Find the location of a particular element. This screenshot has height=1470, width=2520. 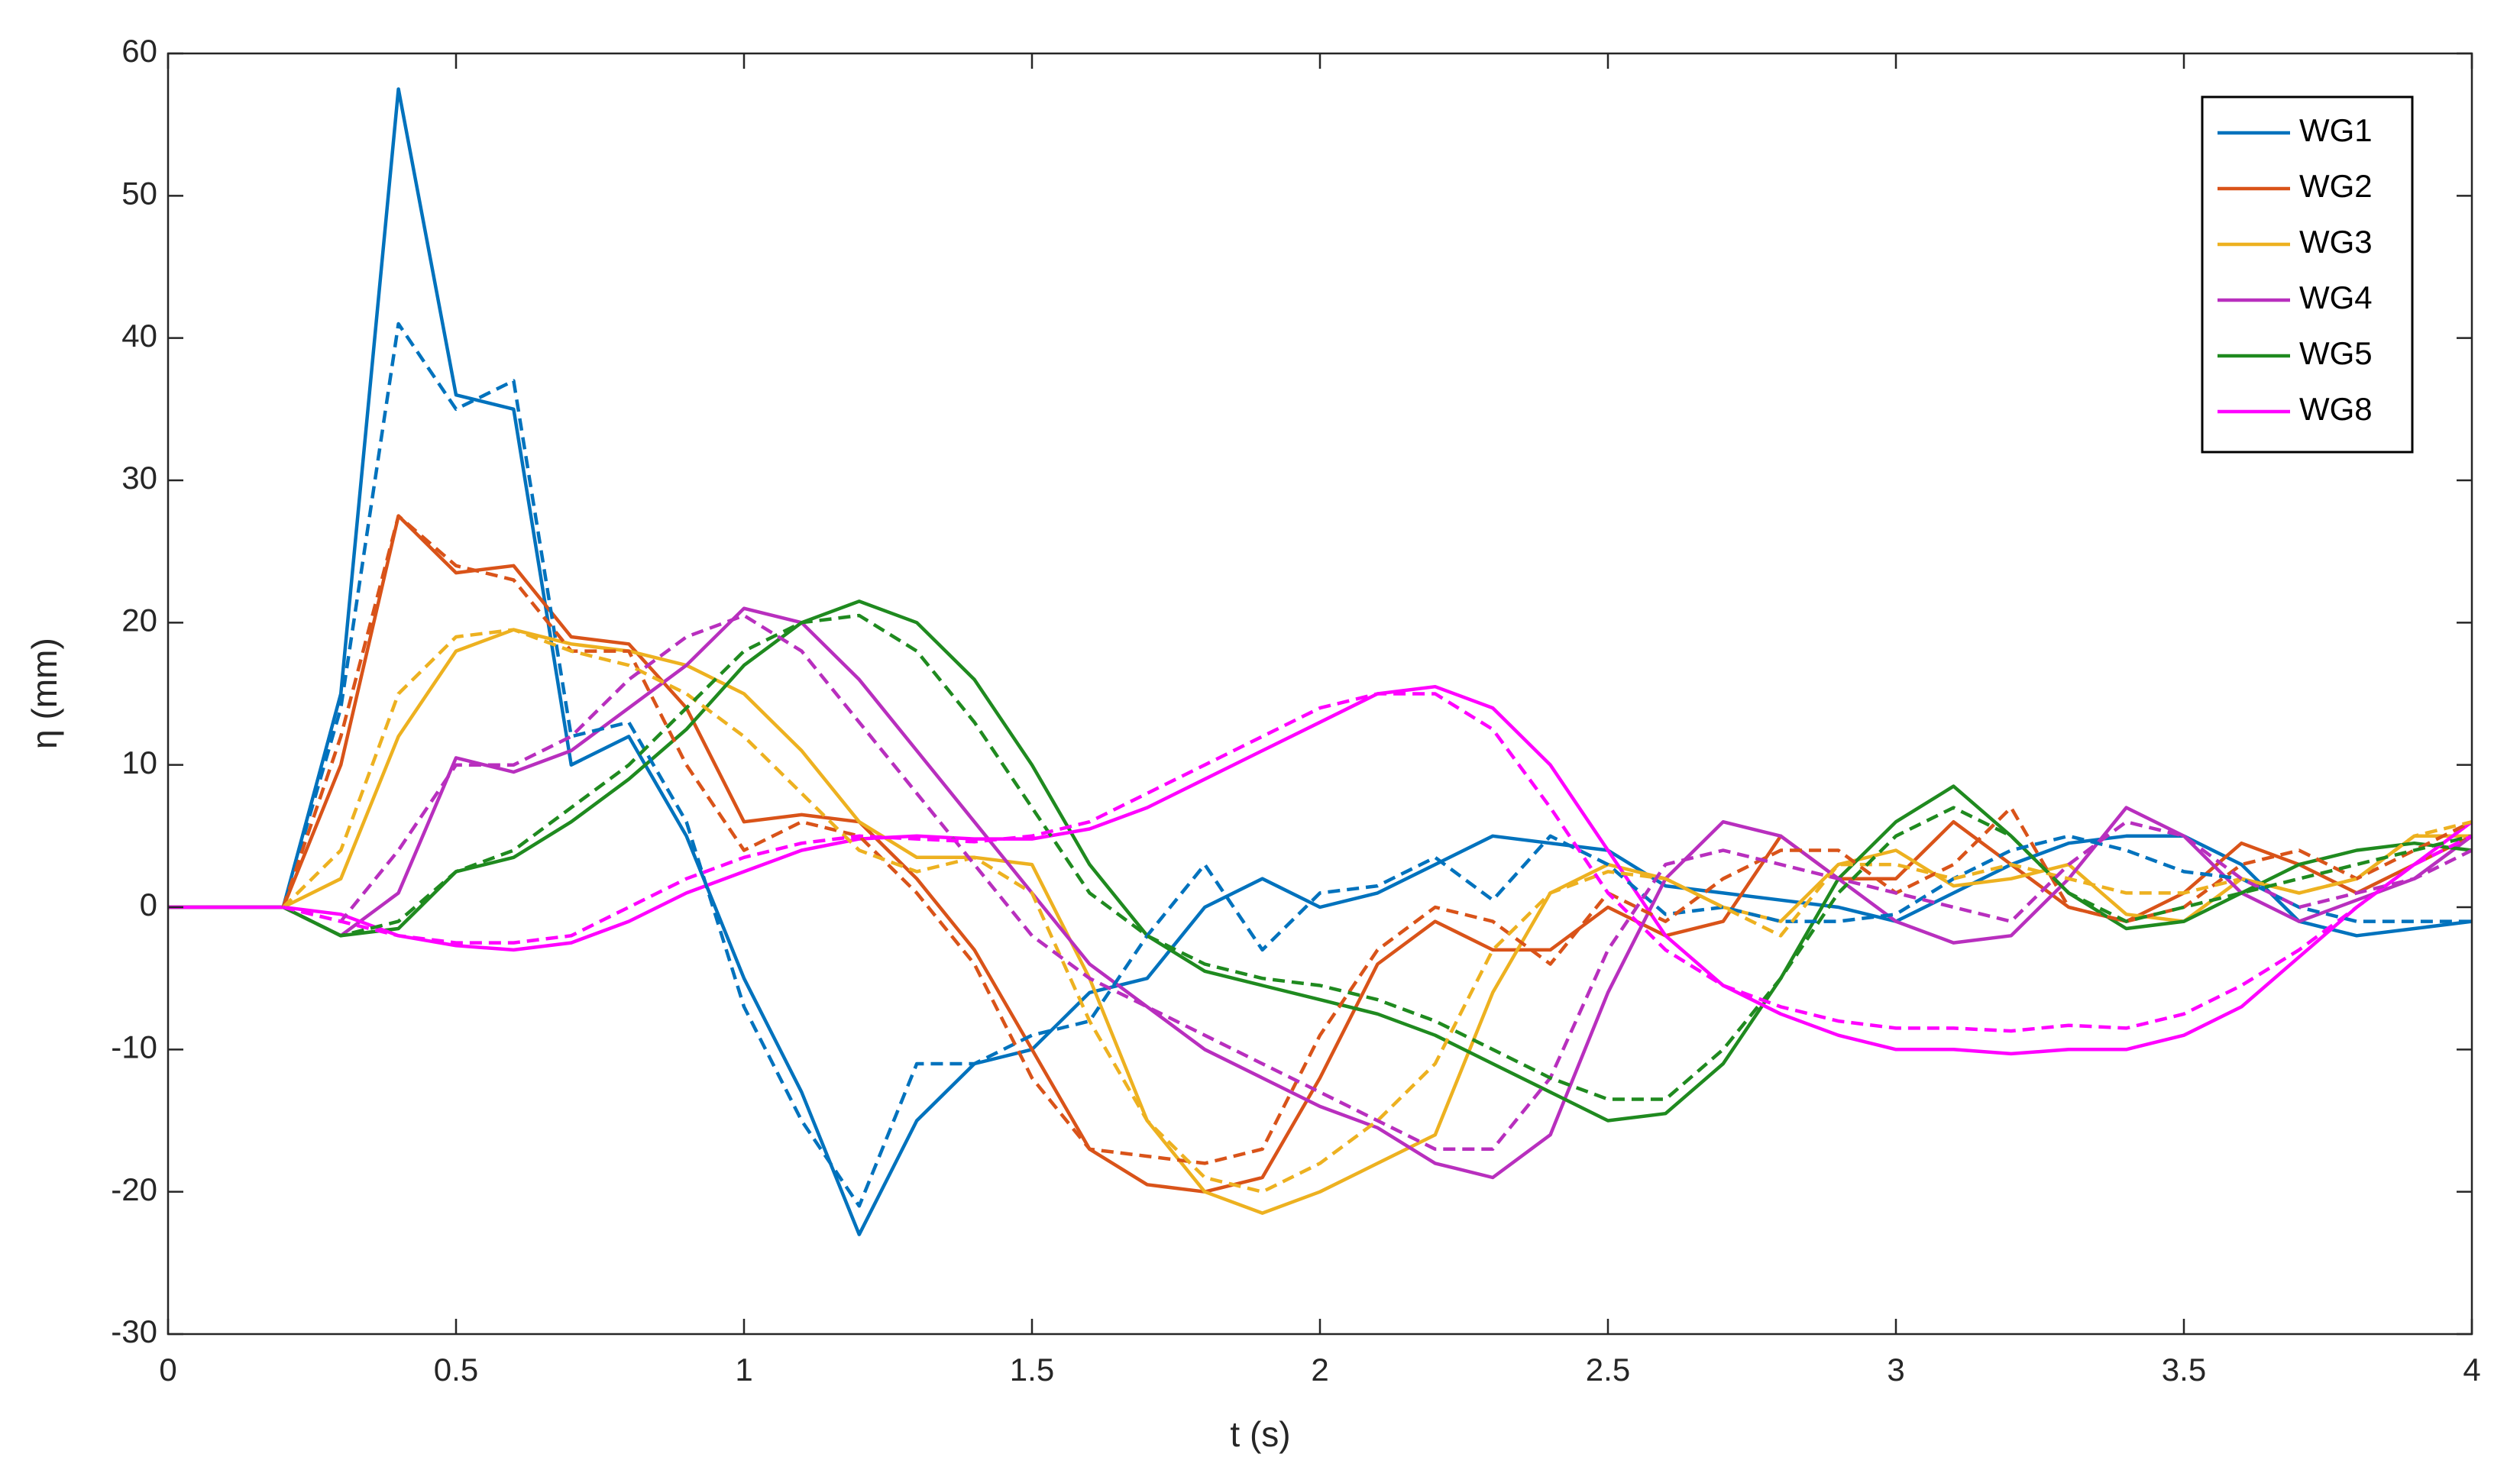

x-tick-label: 1 is located at coordinates (743, 1370).